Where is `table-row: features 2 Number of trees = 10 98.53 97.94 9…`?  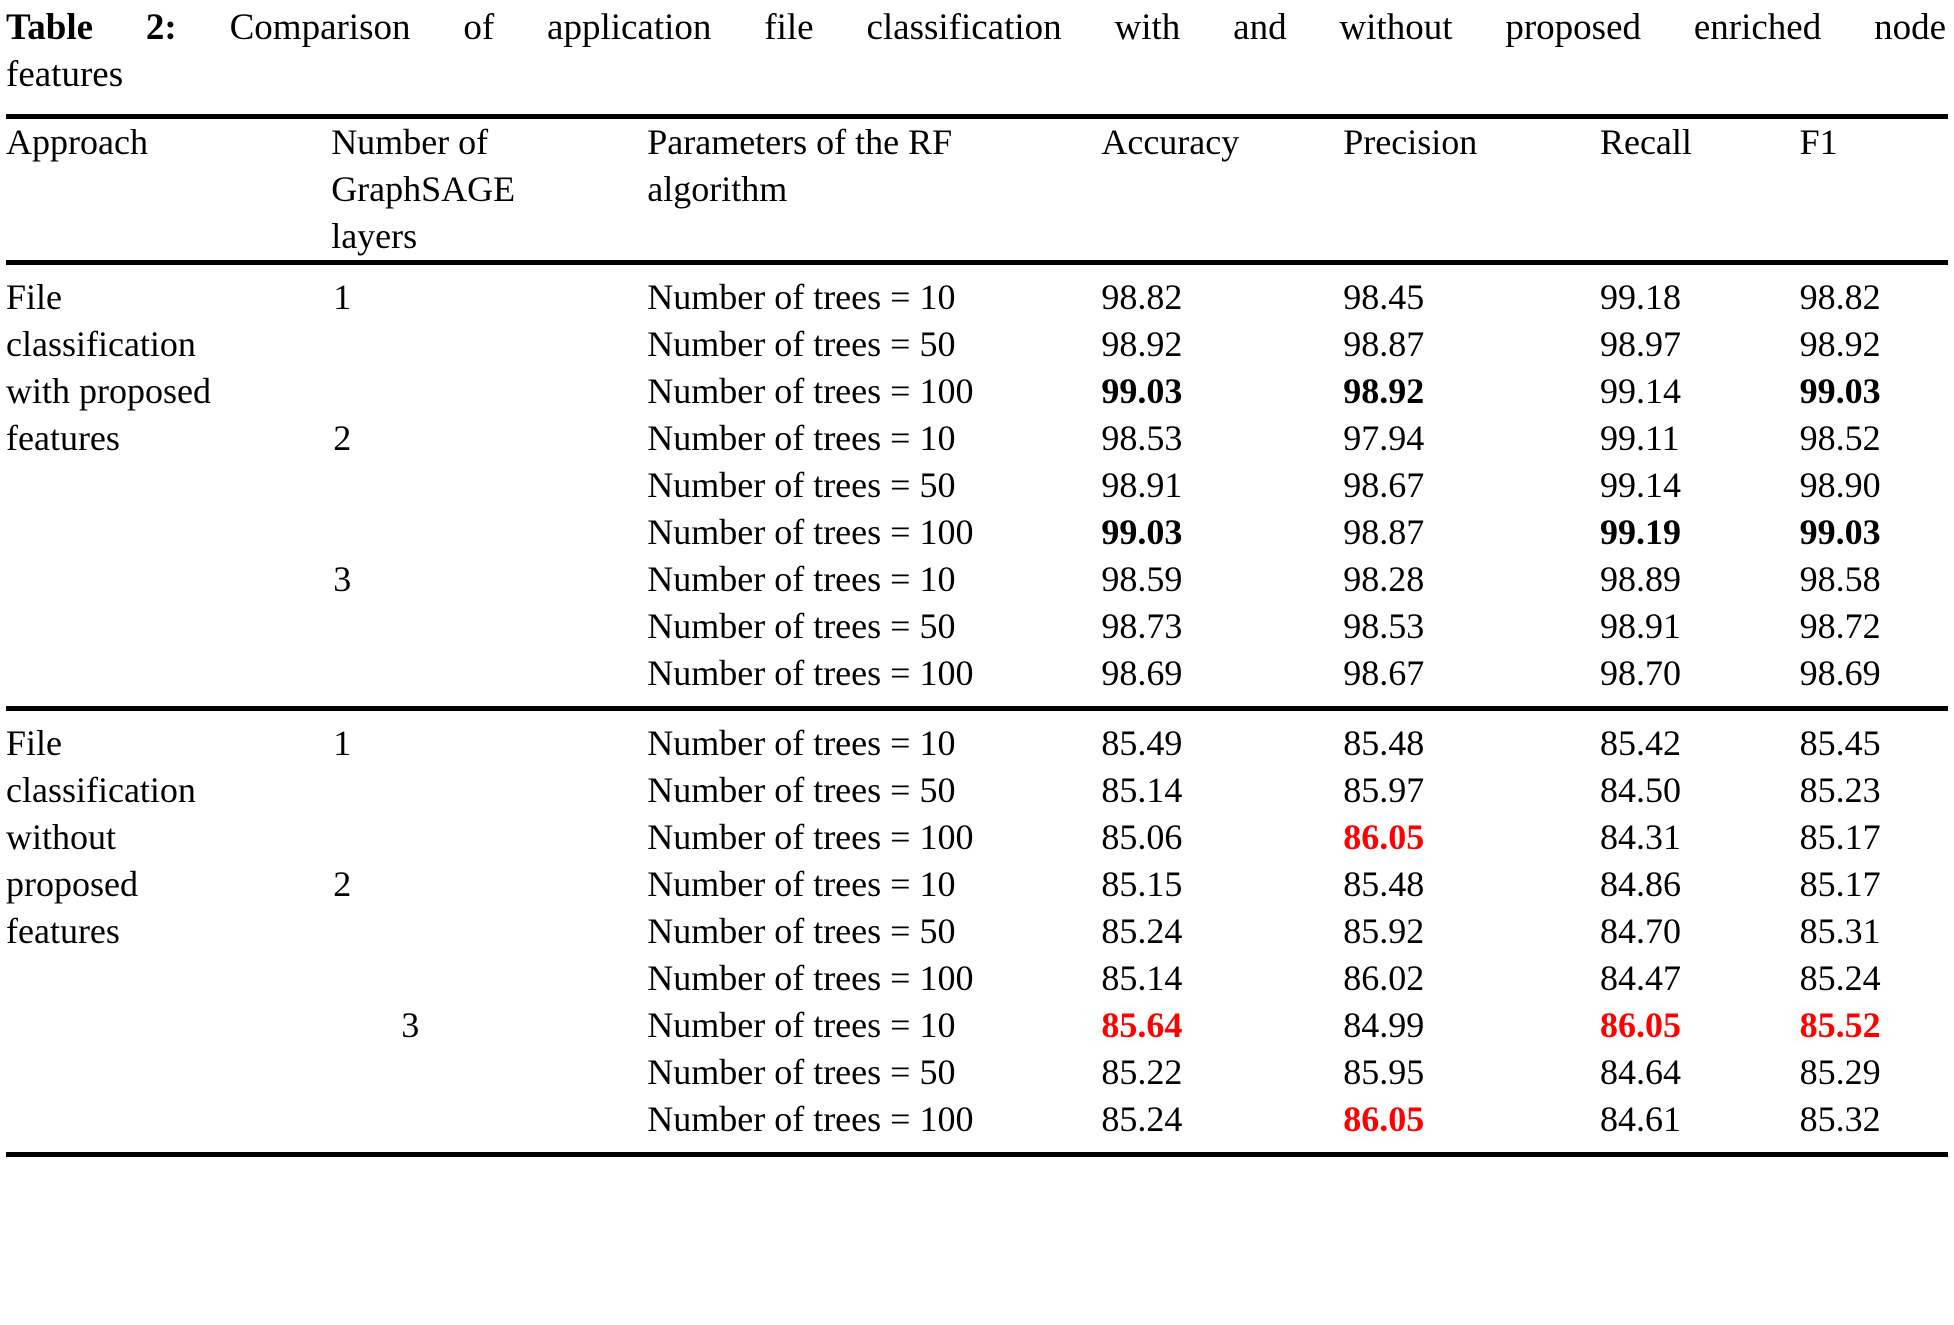 table-row: features 2 Number of trees = 10 98.53 97.94 9… is located at coordinates (977, 438).